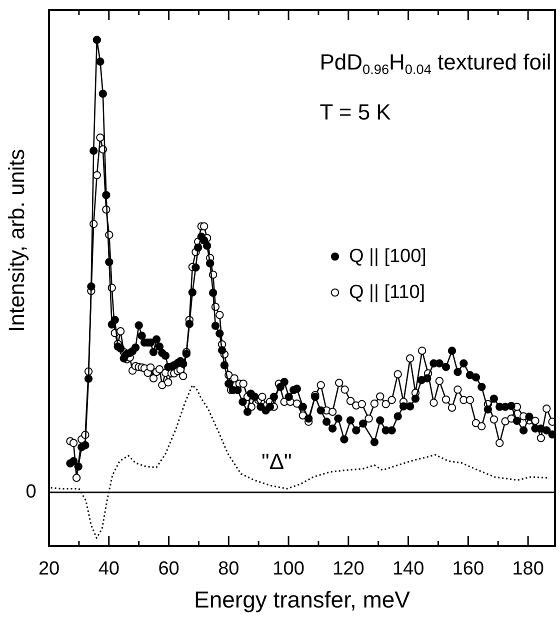 This screenshot has width=560, height=619. Describe the element at coordinates (356, 112) in the screenshot. I see `annotation: T = 5 K` at that location.